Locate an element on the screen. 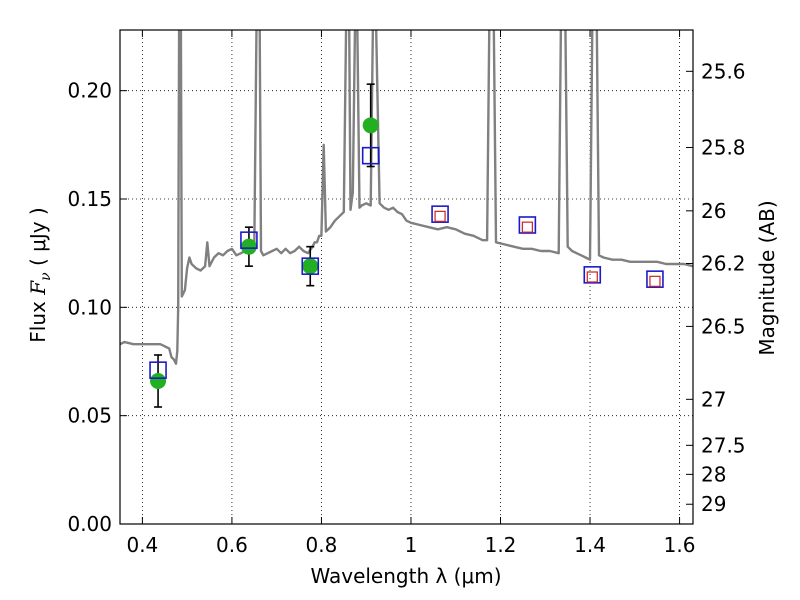 The height and width of the screenshot is (600, 800). x-tick-label: 0.6 is located at coordinates (232, 545).